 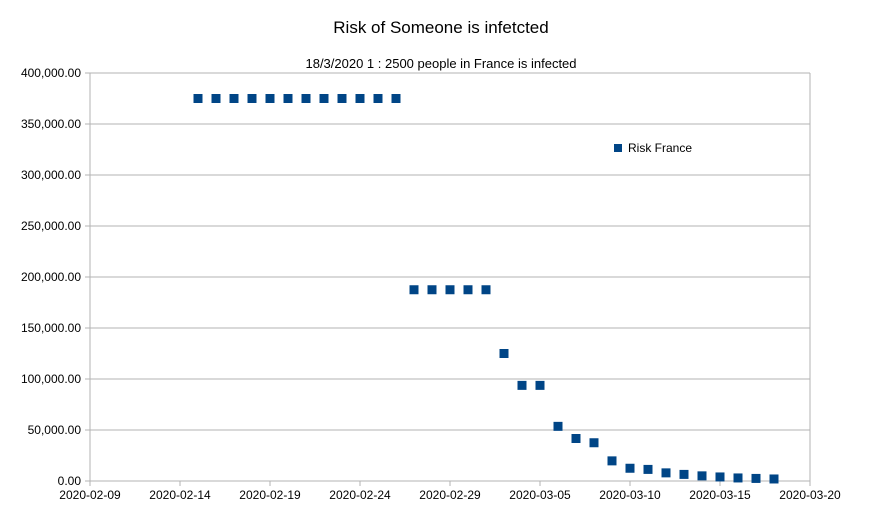 I want to click on x-tick-label: 2020-03-15, so click(x=720, y=495).